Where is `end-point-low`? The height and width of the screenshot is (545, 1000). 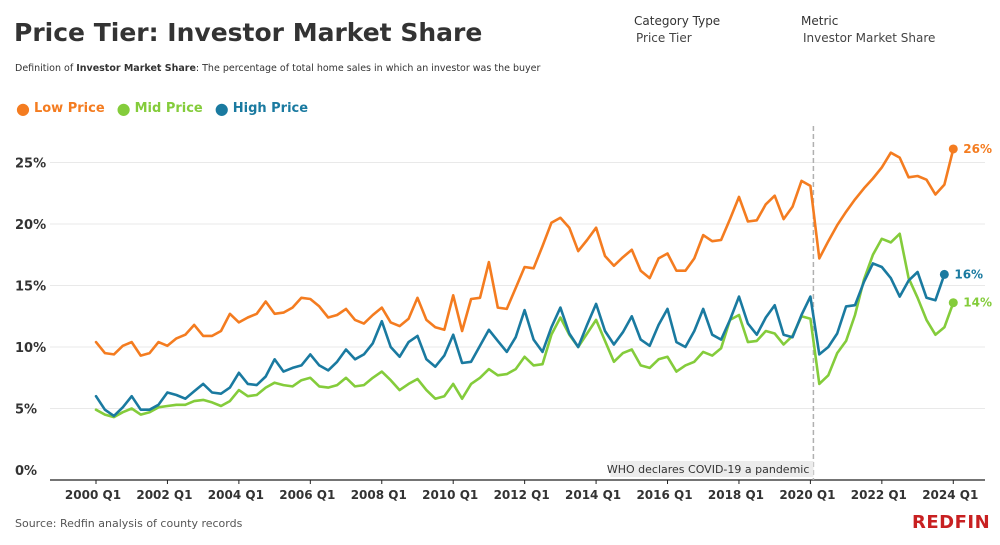 end-point-low is located at coordinates (953, 149).